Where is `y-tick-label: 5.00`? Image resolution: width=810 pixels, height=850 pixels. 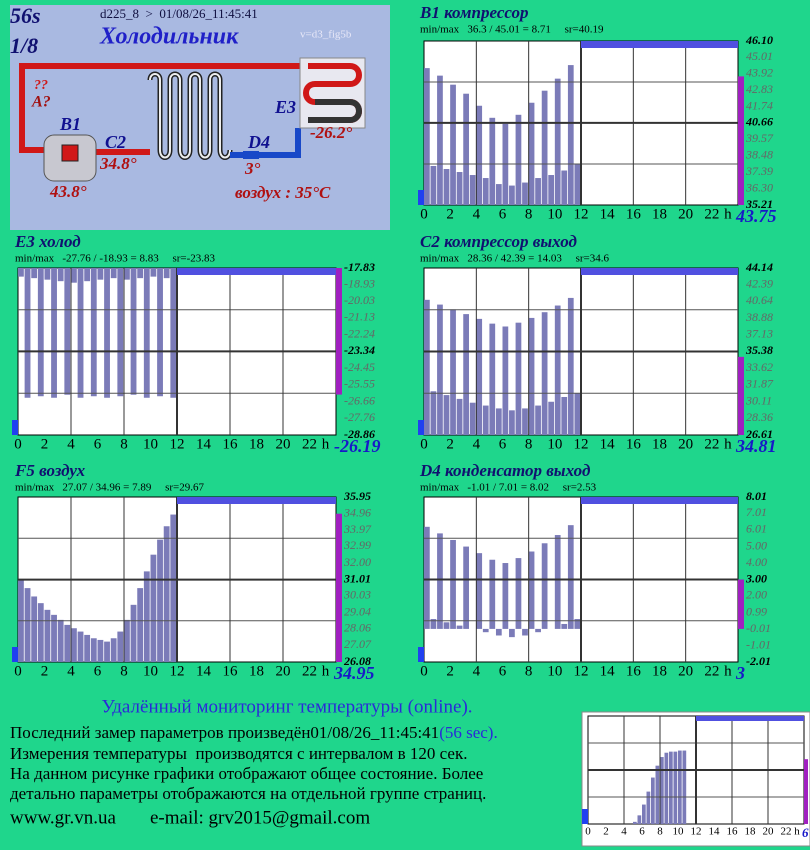 y-tick-label: 5.00 is located at coordinates (756, 545).